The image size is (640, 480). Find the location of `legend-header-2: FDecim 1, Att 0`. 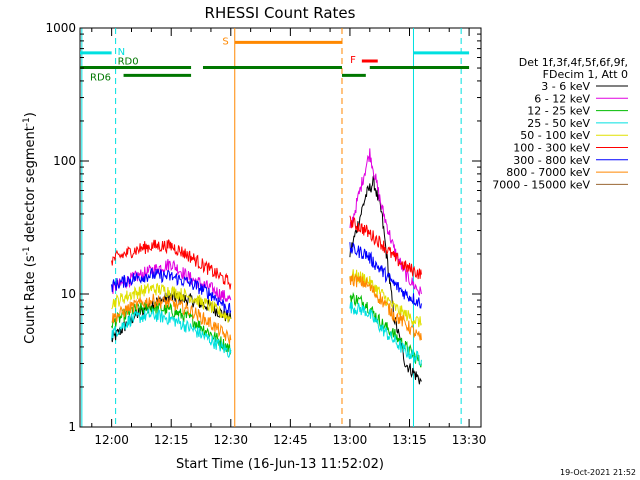

legend-header-2: FDecim 1, Att 0 is located at coordinates (585, 74).